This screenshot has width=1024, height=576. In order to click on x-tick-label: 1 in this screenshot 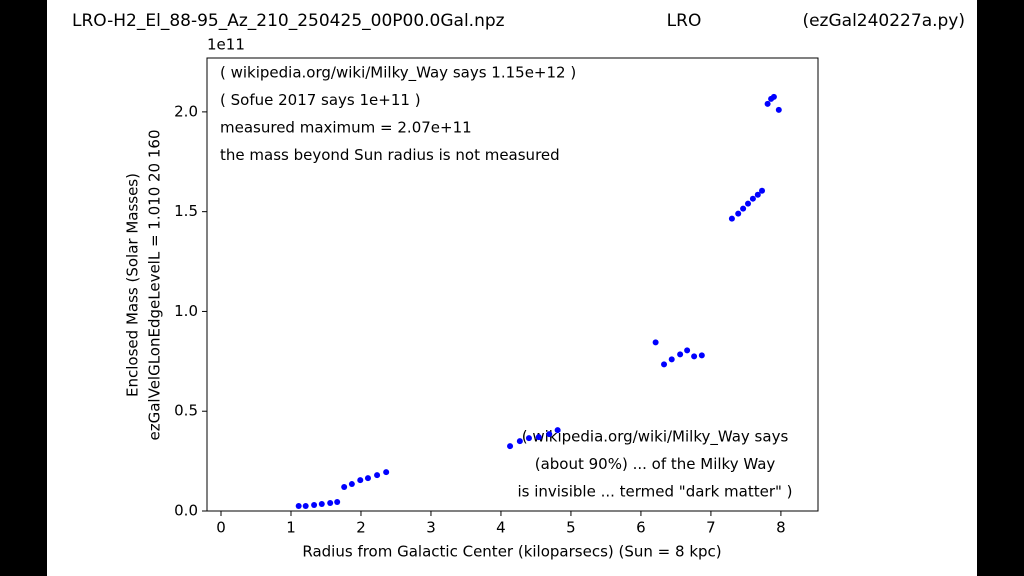, I will do `click(291, 528)`.